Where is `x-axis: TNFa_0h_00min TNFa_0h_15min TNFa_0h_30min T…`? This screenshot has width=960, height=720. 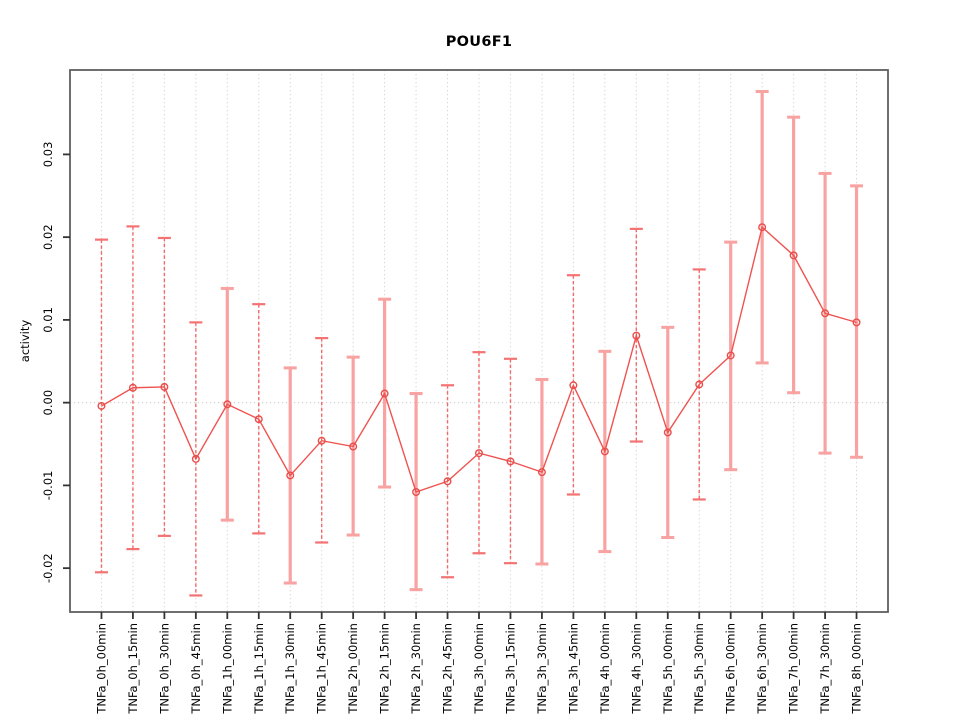 x-axis: TNFa_0h_00min TNFa_0h_15min TNFa_0h_30min T… is located at coordinates (479, 663).